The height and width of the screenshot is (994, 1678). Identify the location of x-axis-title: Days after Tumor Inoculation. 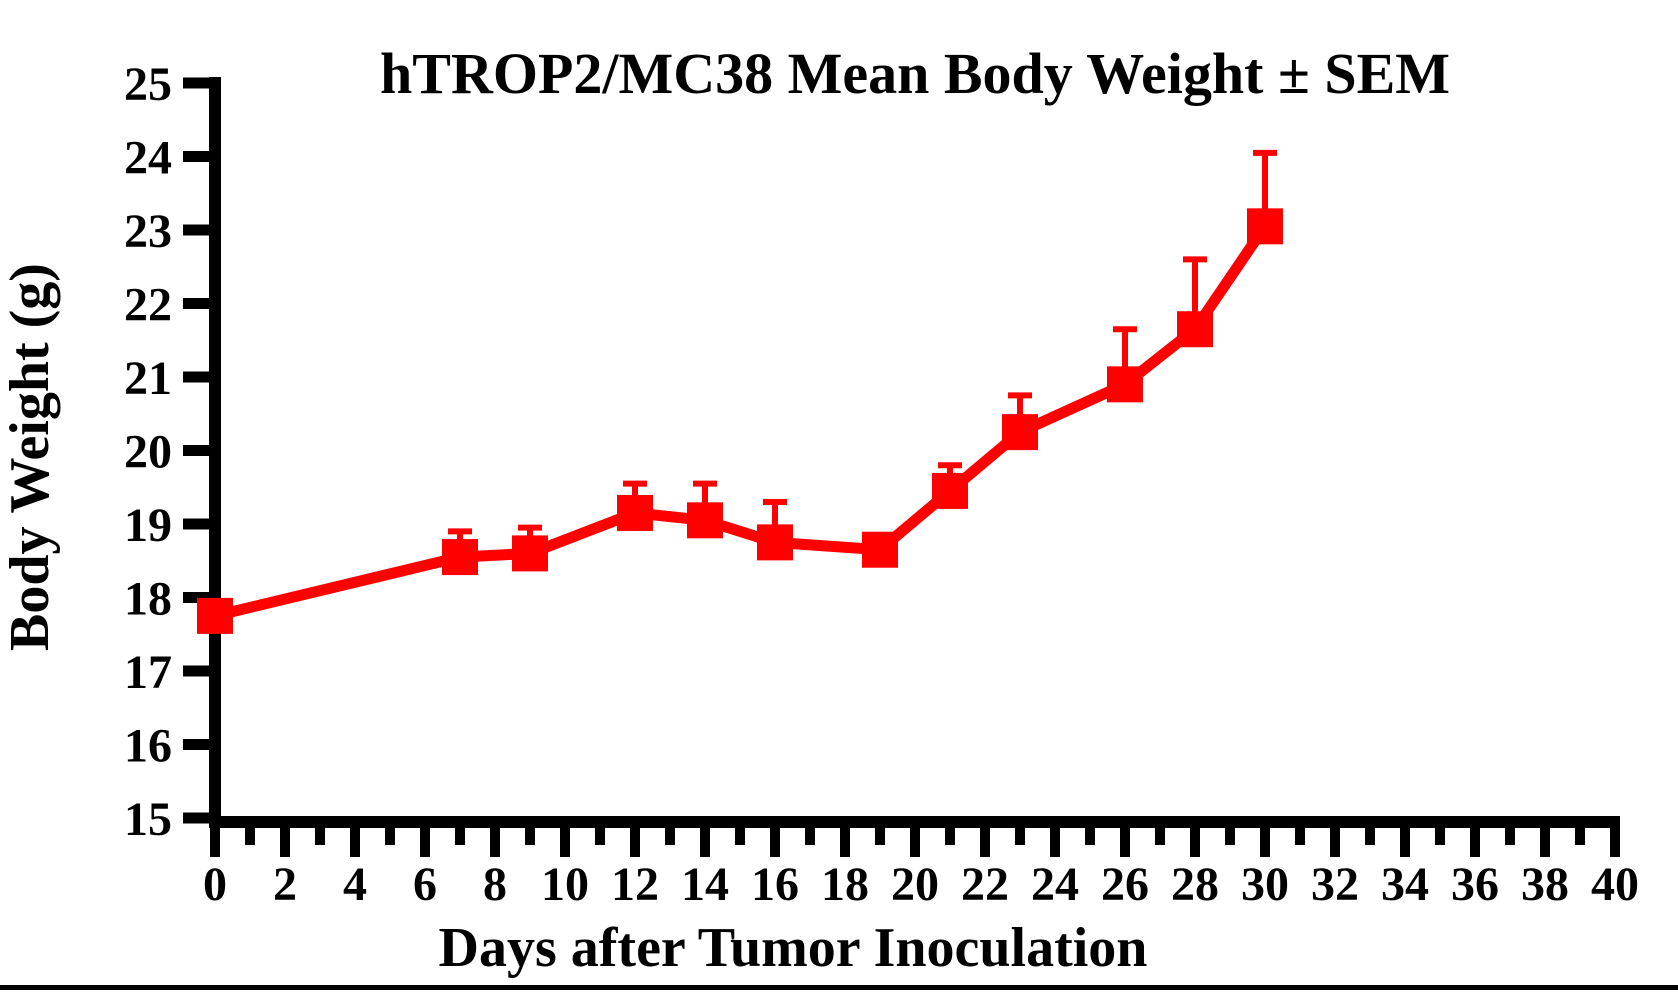
(793, 948).